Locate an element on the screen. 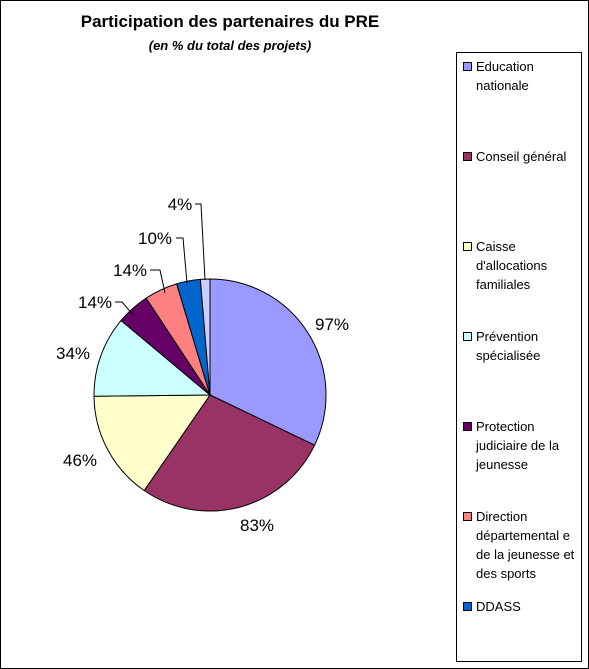  legend-label: Conseil général is located at coordinates (521, 156).